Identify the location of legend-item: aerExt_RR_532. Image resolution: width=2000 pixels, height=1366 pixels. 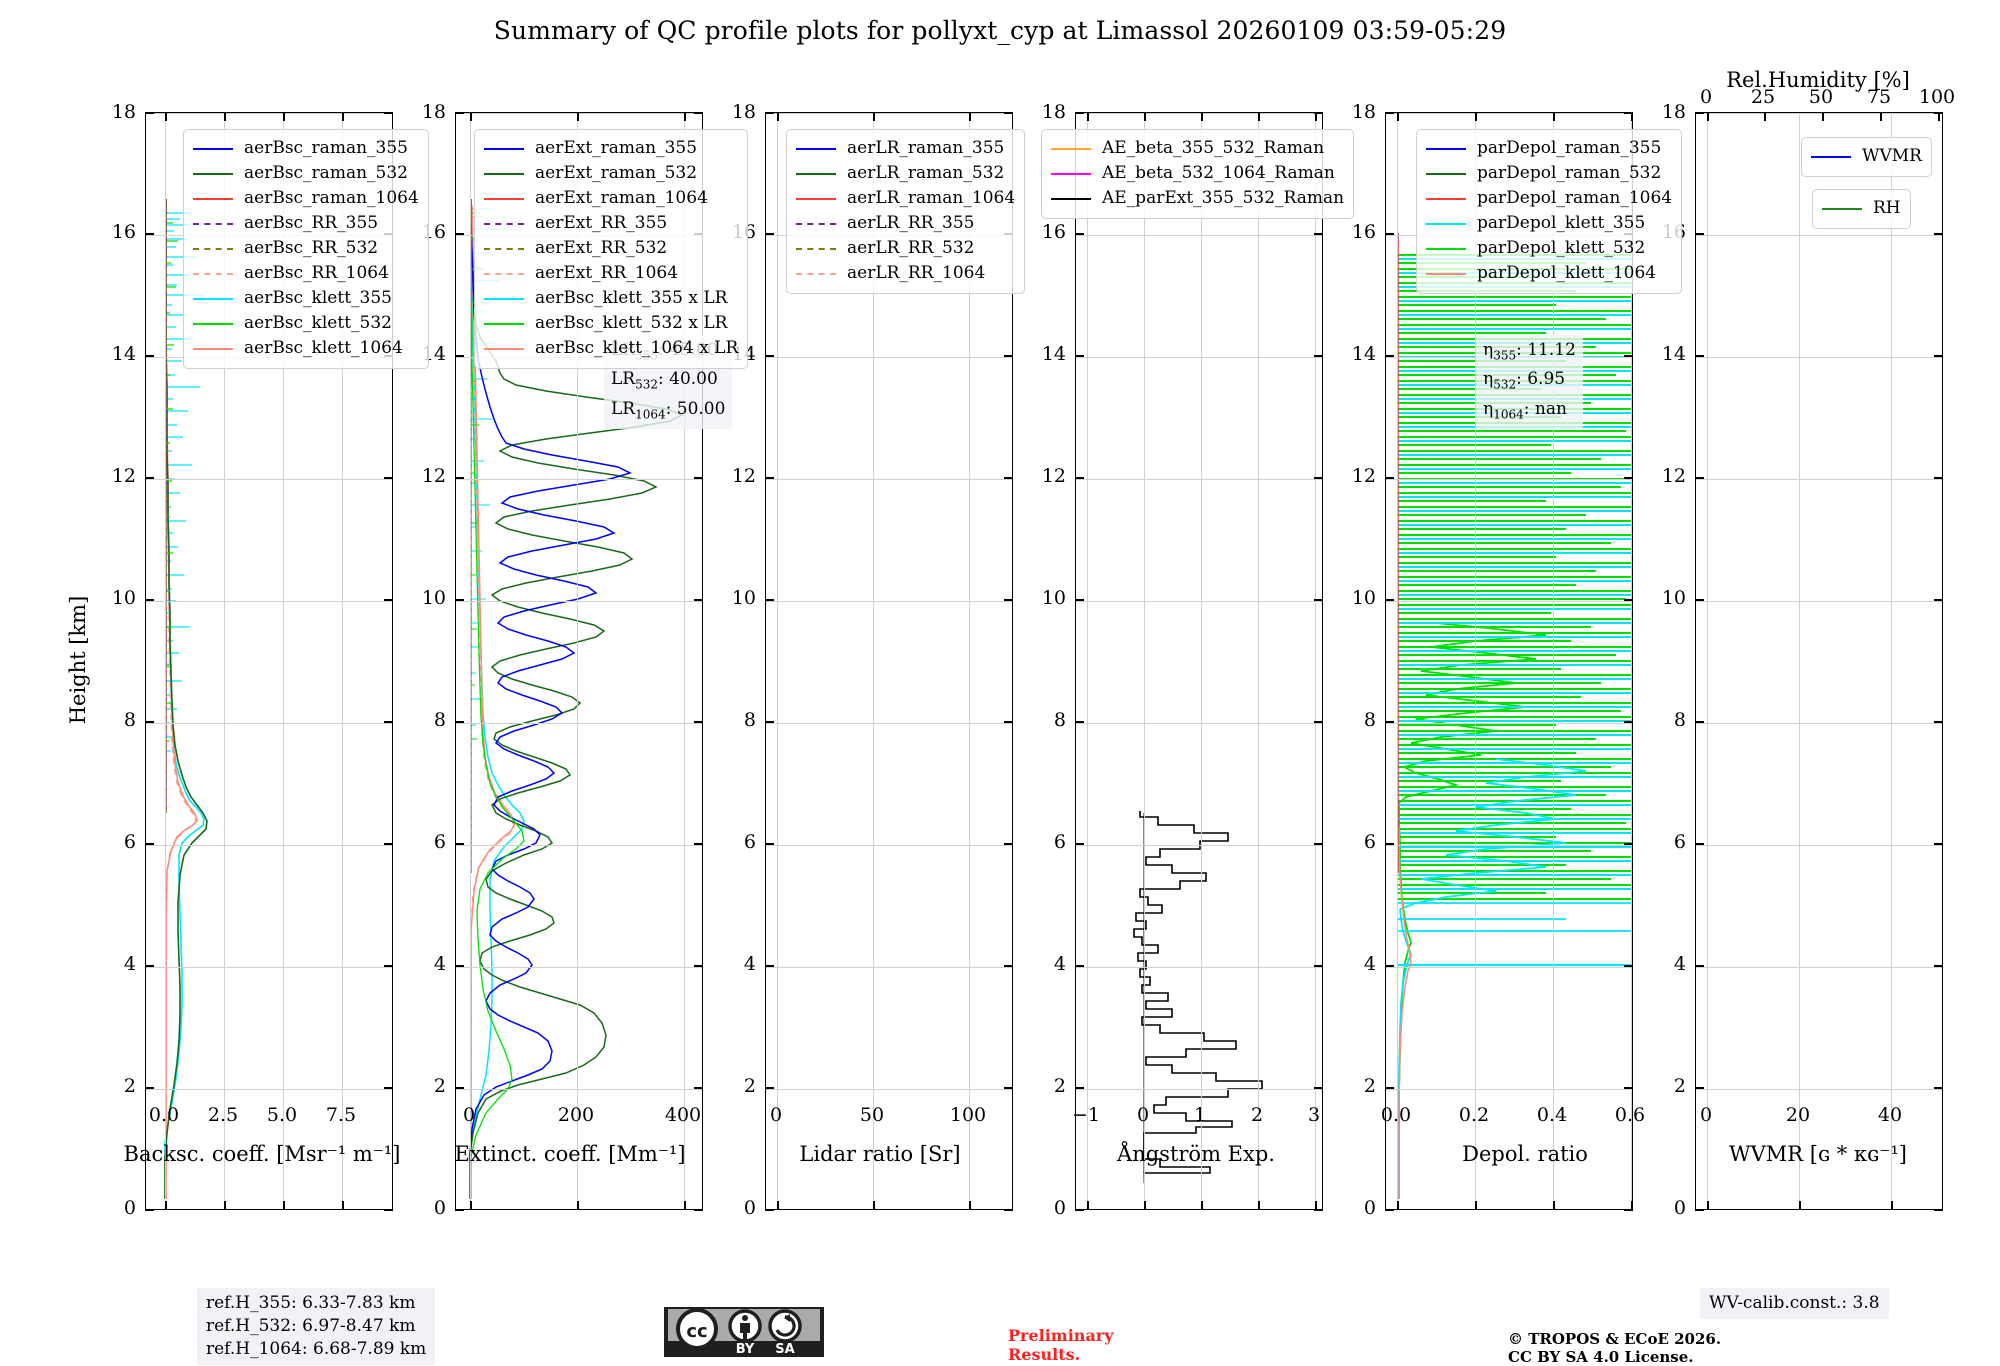
(611, 248).